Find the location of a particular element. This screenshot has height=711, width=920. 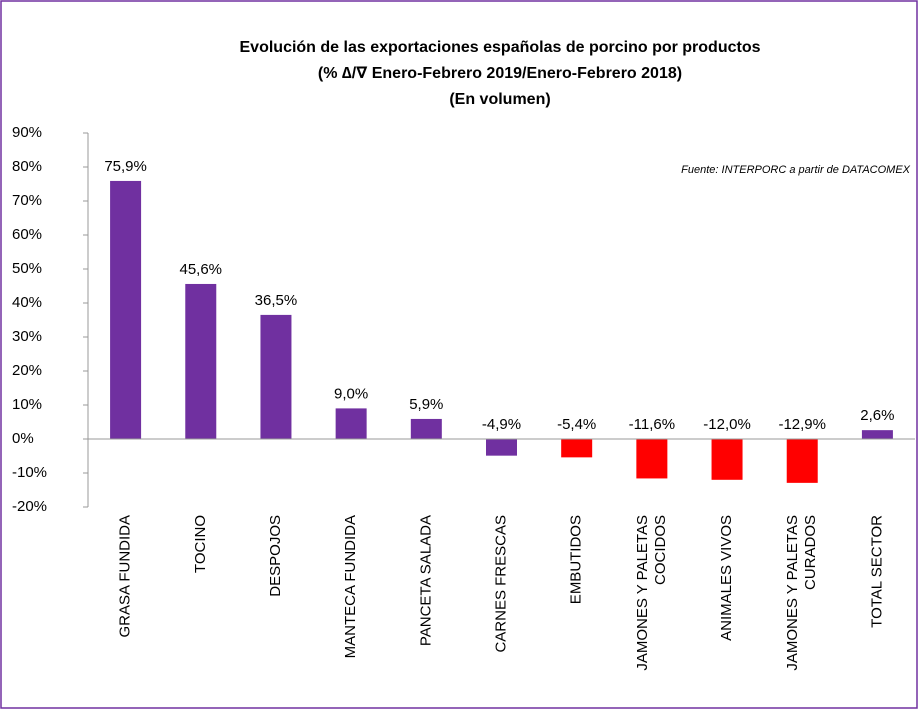

value-label: 9,0% is located at coordinates (351, 393).